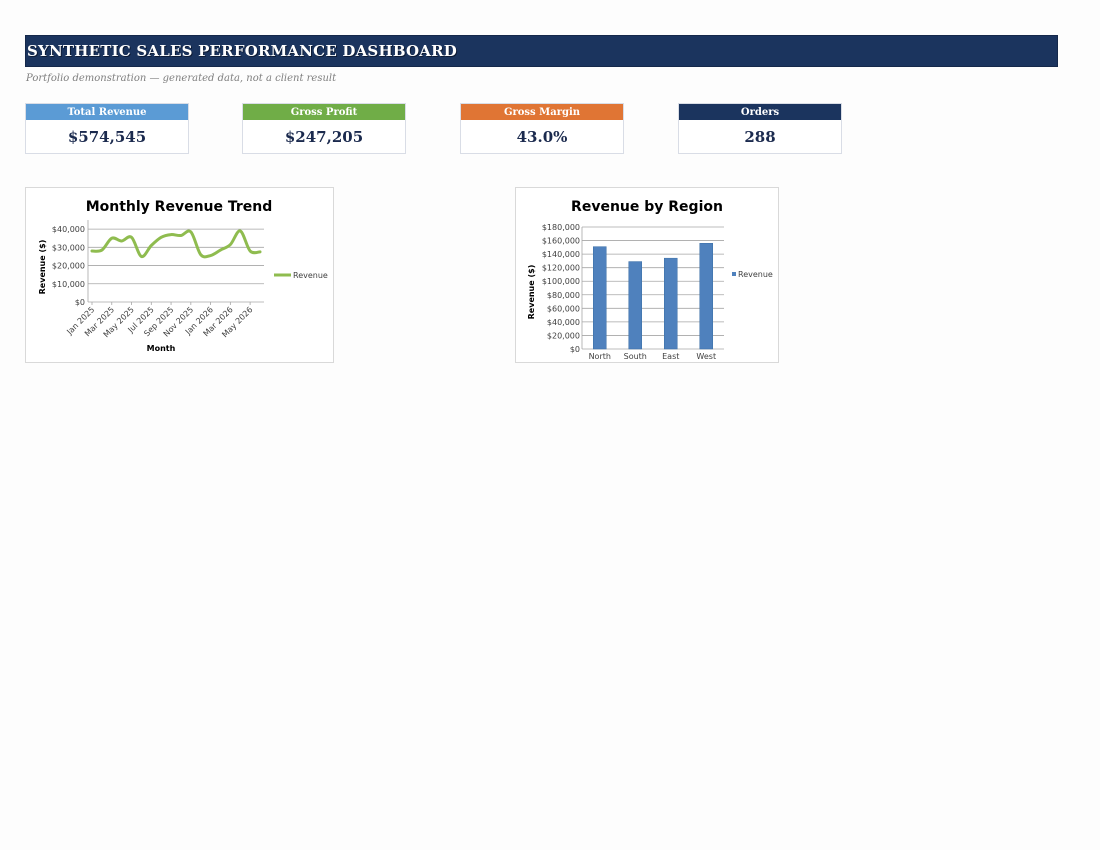 This screenshot has width=1100, height=850. Describe the element at coordinates (647, 207) in the screenshot. I see `chart-title: Revenue by Region` at that location.